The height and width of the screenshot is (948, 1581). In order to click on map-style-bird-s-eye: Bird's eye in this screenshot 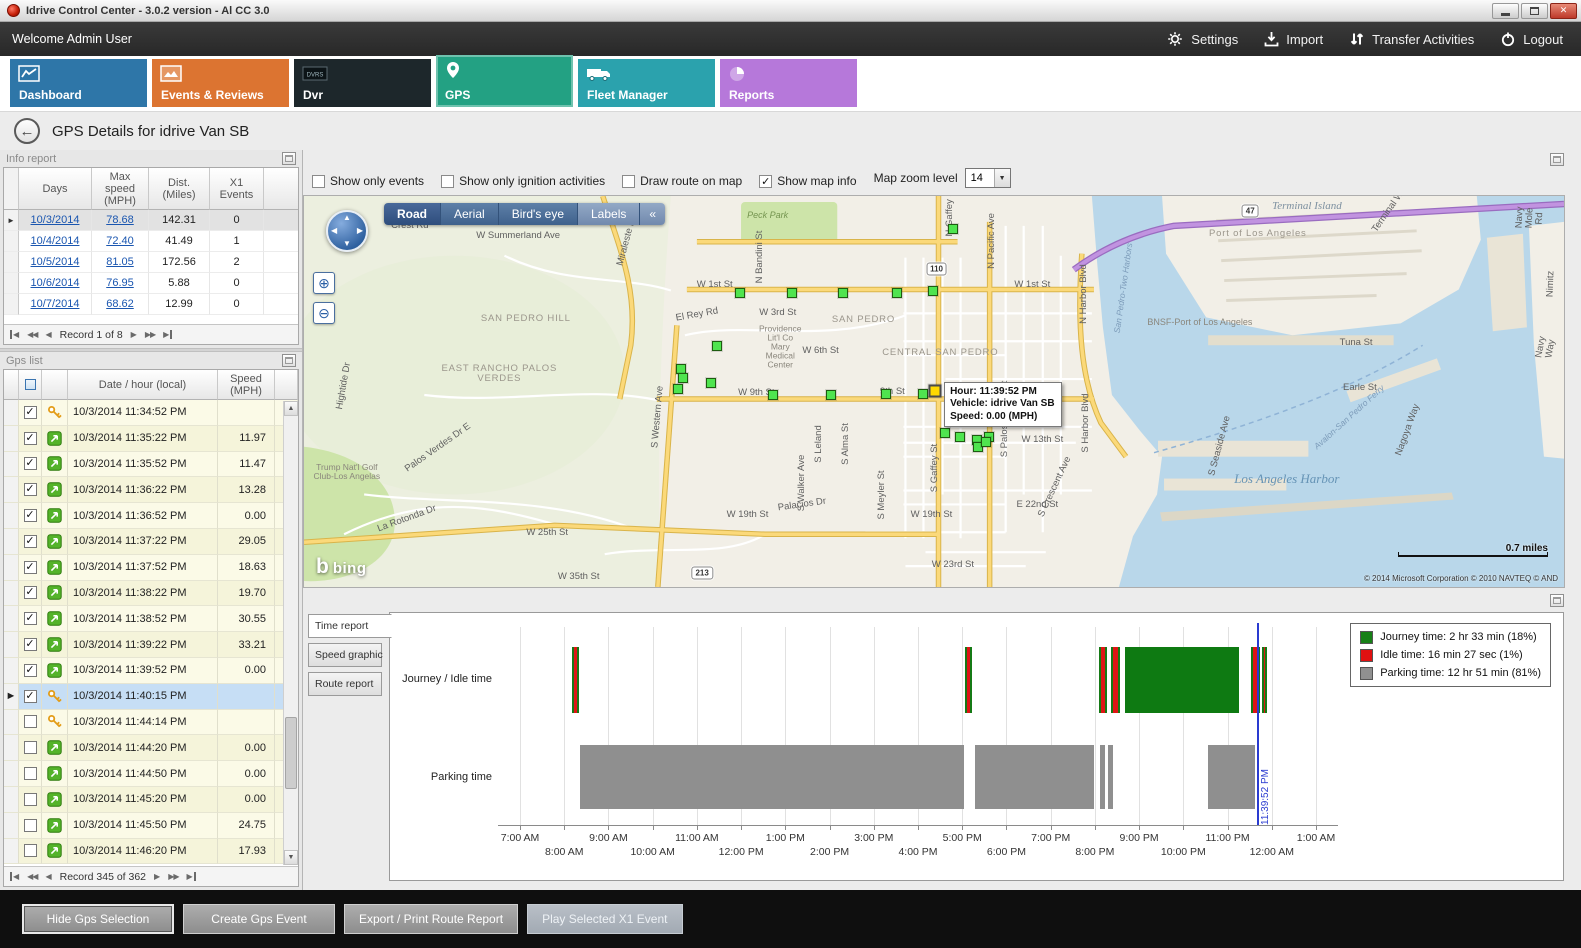, I will do `click(538, 214)`.